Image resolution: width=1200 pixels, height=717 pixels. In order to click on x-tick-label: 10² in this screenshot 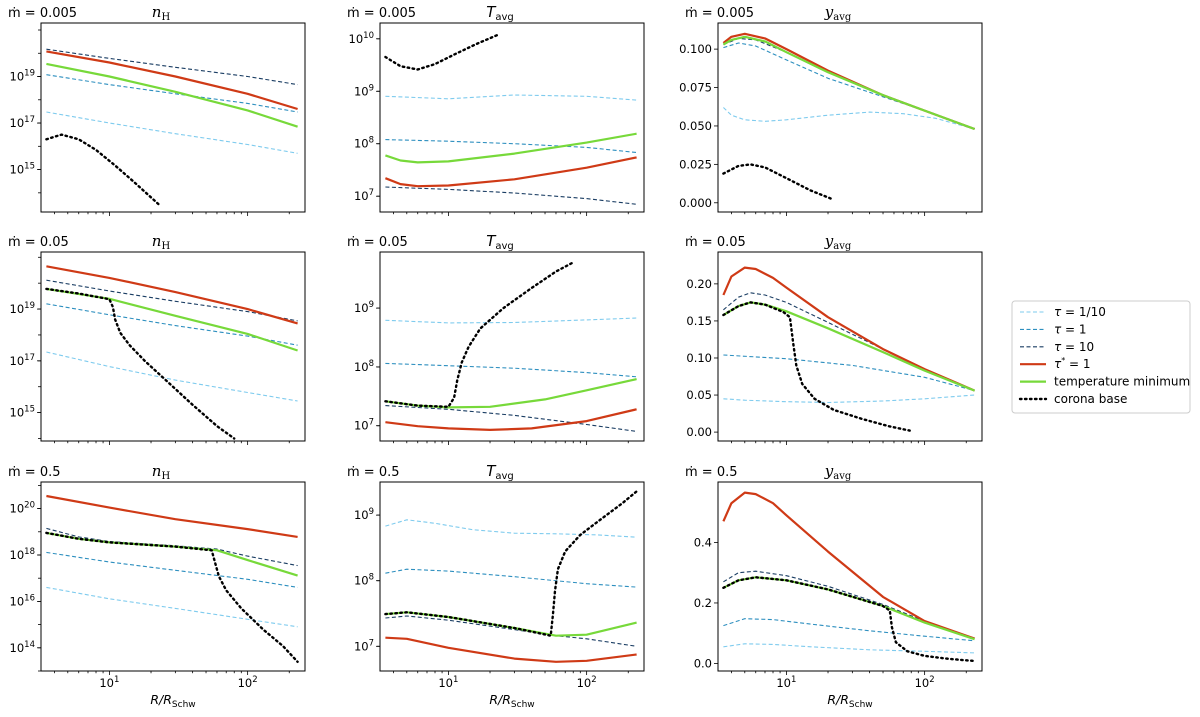, I will do `click(925, 682)`.